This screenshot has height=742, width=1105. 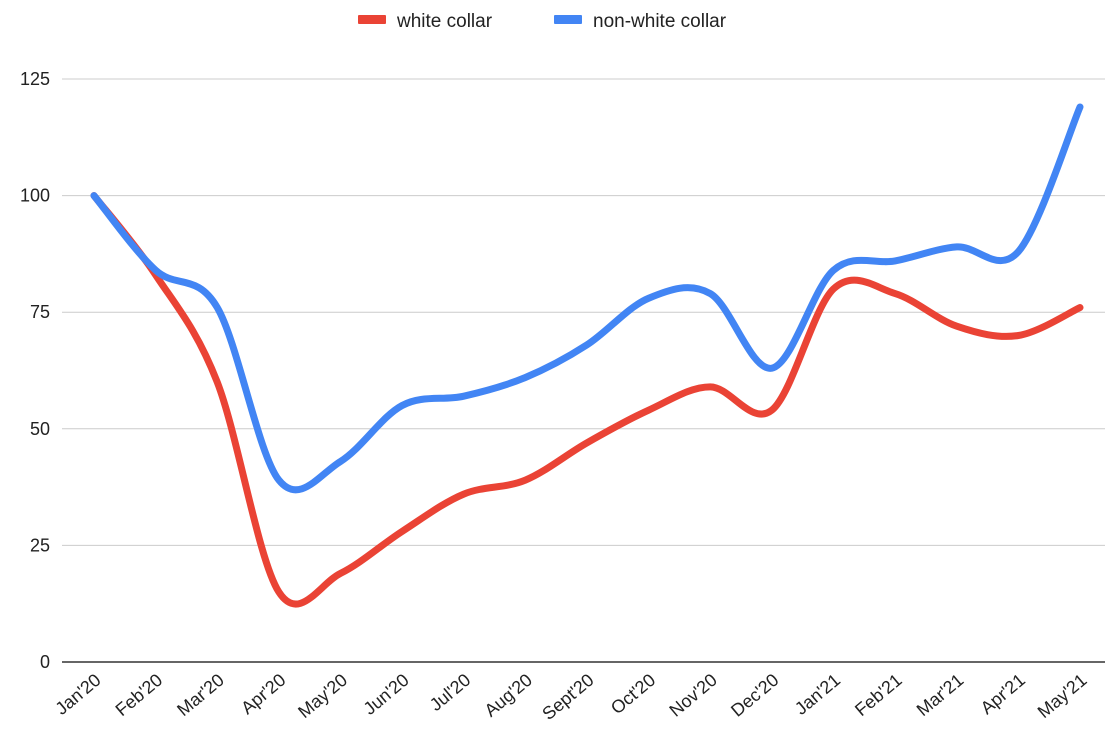 What do you see at coordinates (139, 695) in the screenshot?
I see `x-tick-label: Feb'20` at bounding box center [139, 695].